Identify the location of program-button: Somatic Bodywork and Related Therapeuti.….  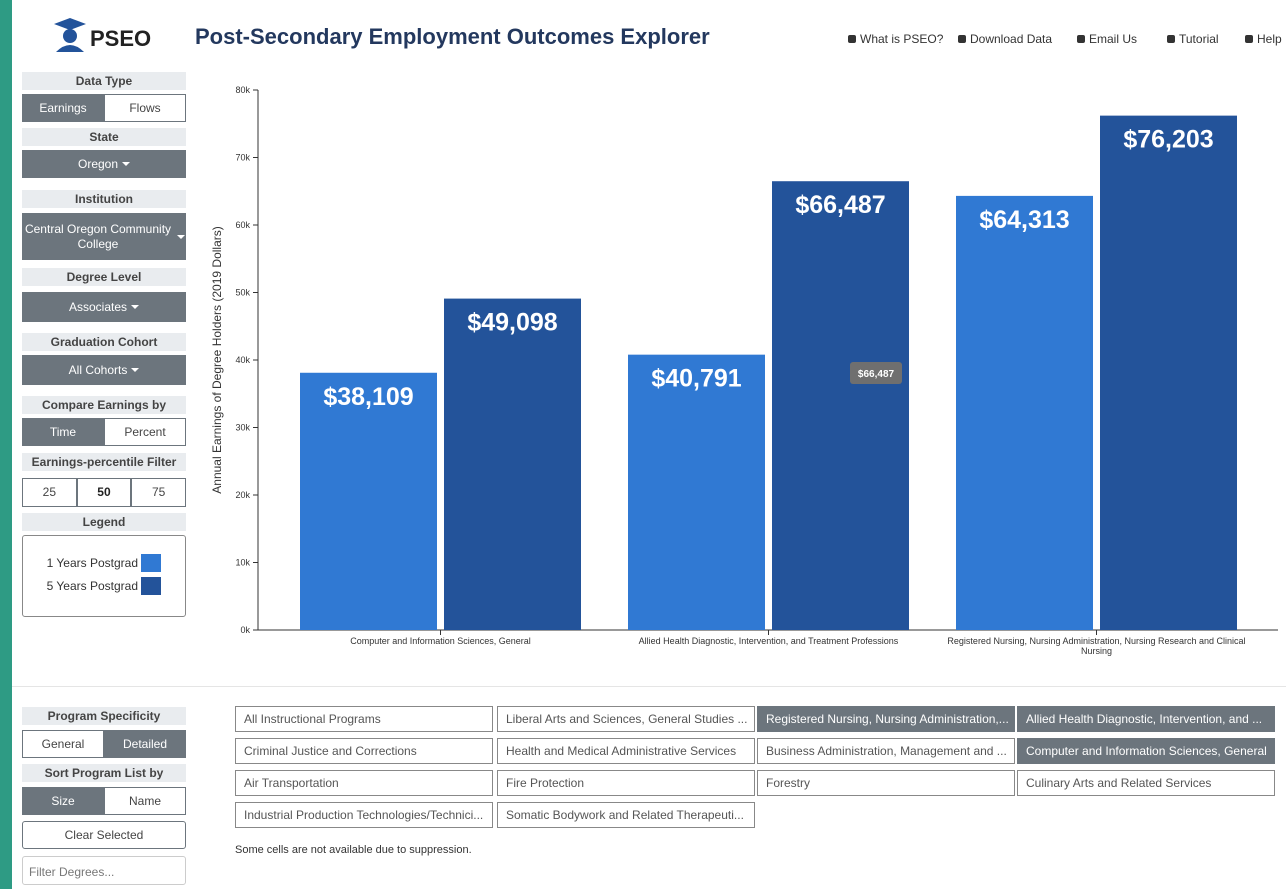
(626, 815).